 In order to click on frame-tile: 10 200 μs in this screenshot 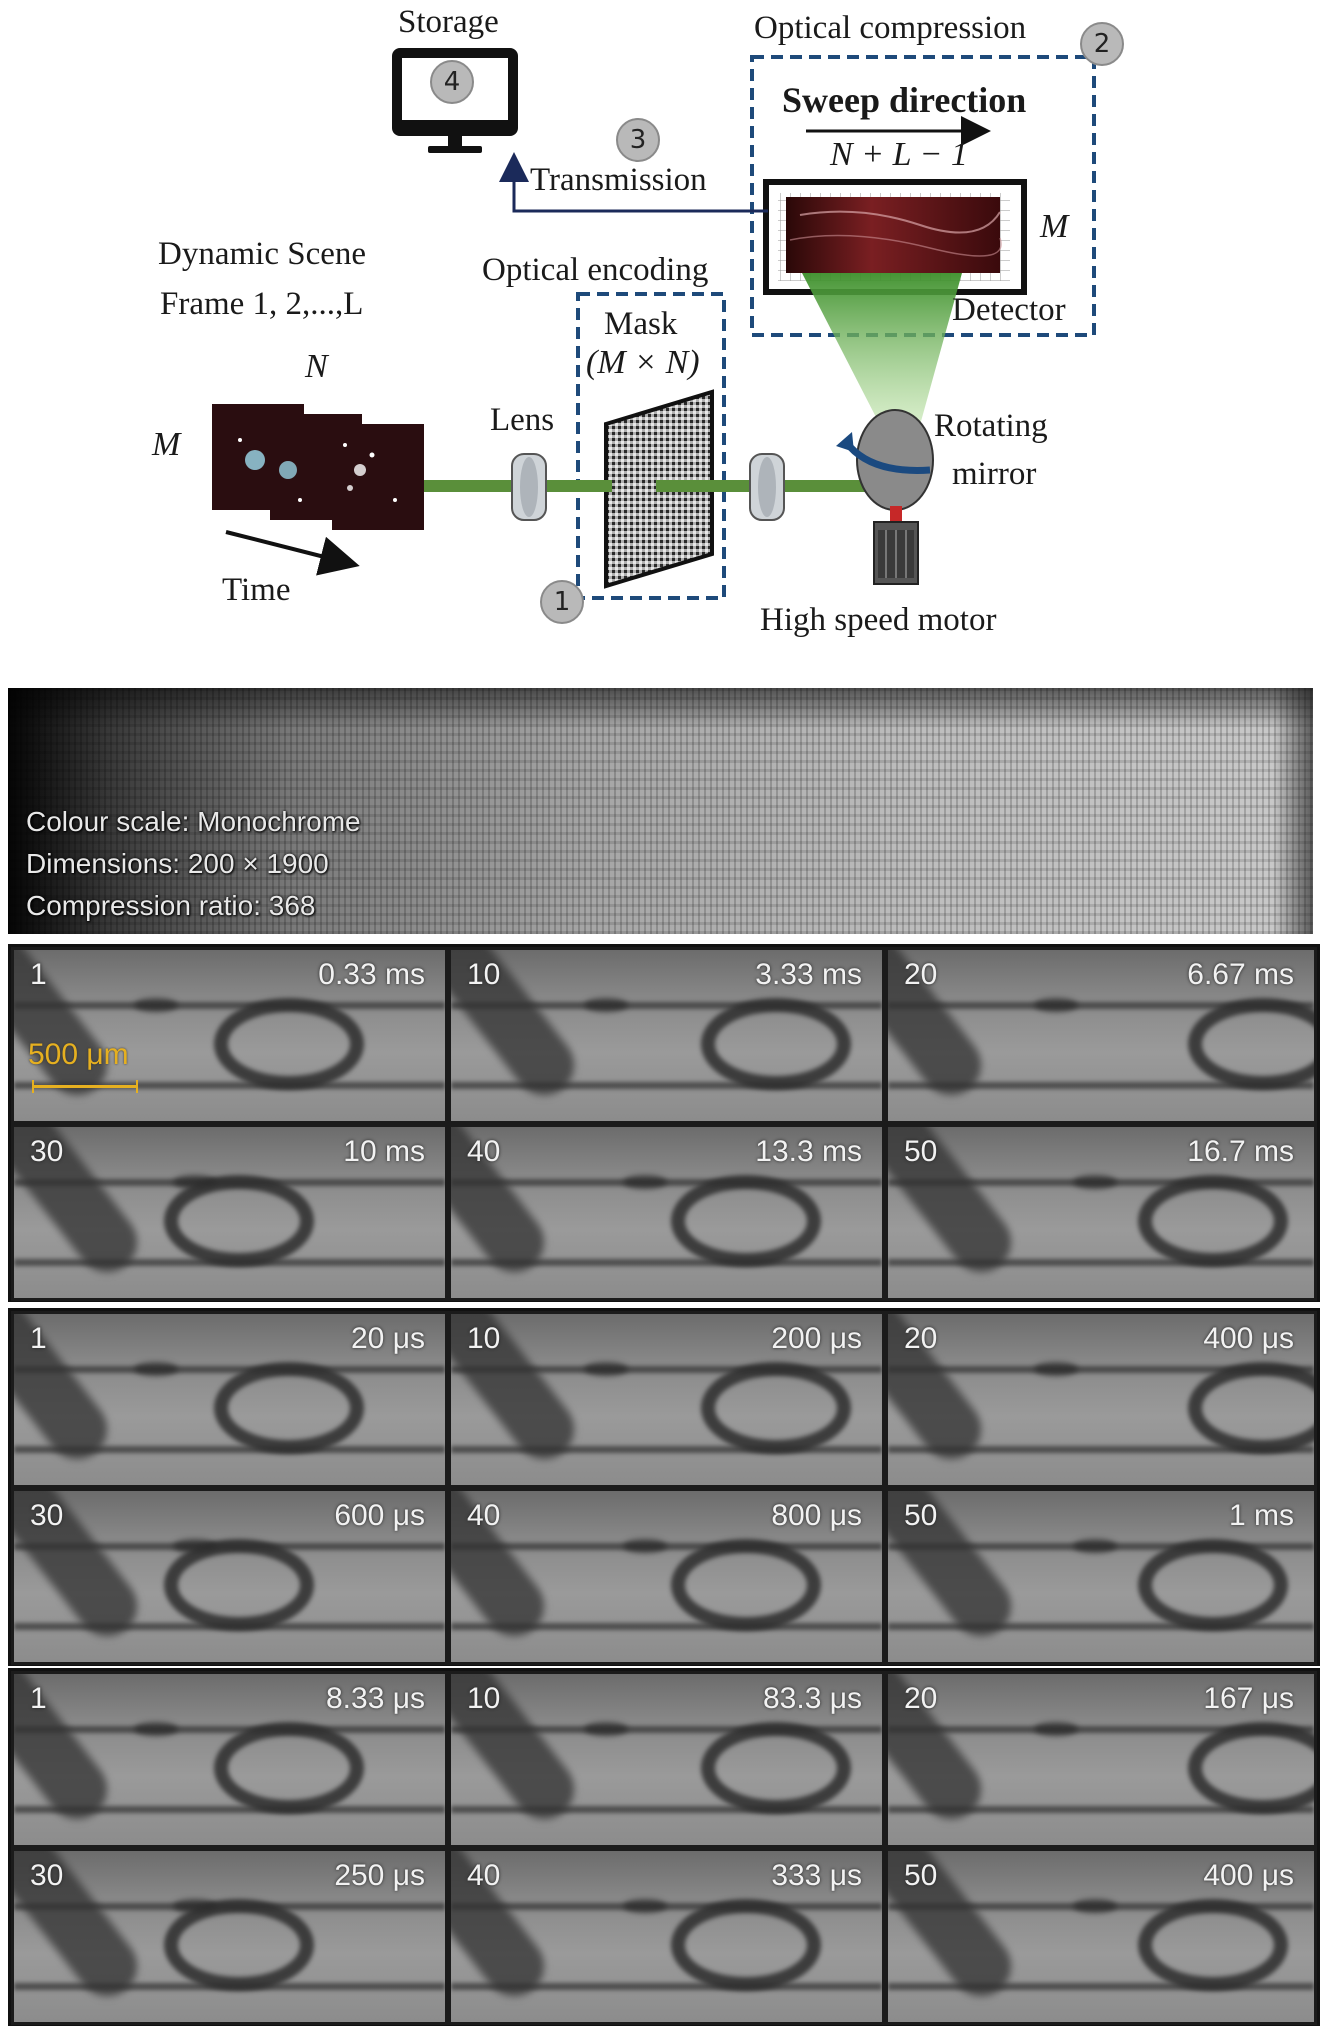, I will do `click(666, 1399)`.